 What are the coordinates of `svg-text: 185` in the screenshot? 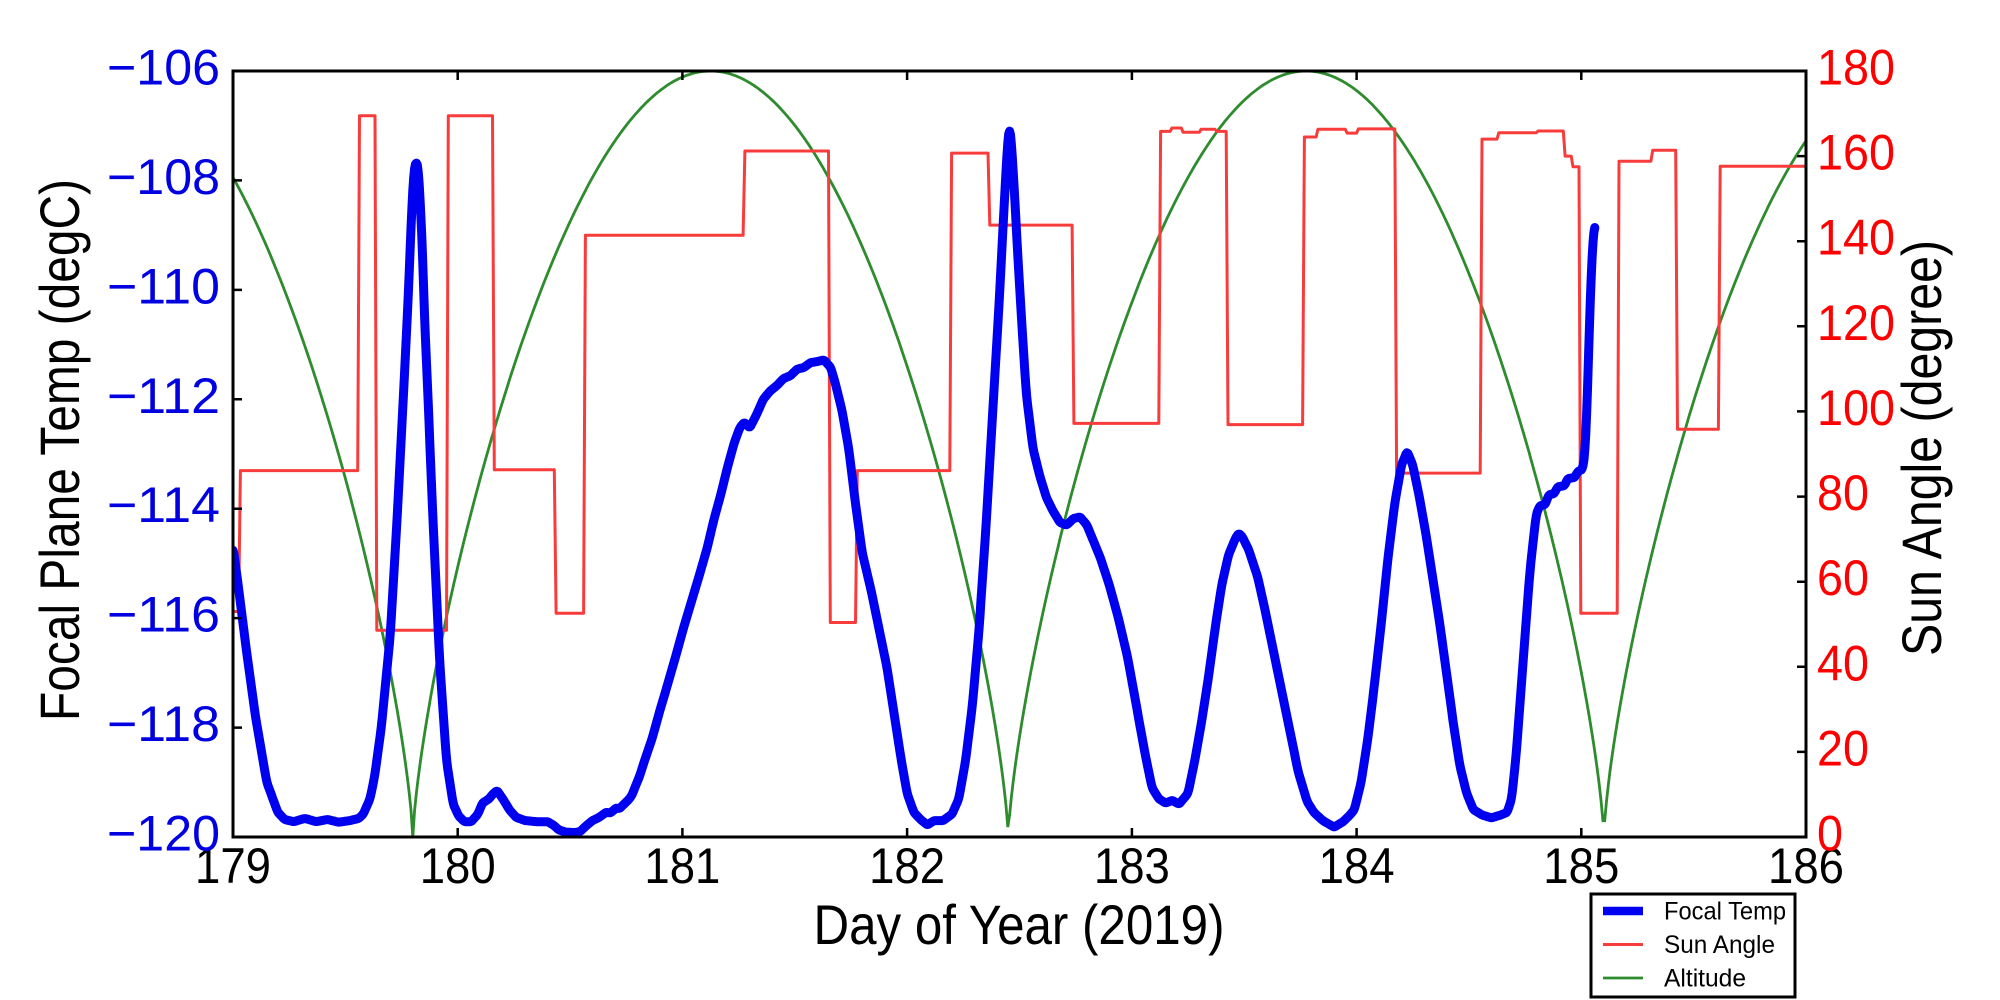 It's located at (1581, 866).